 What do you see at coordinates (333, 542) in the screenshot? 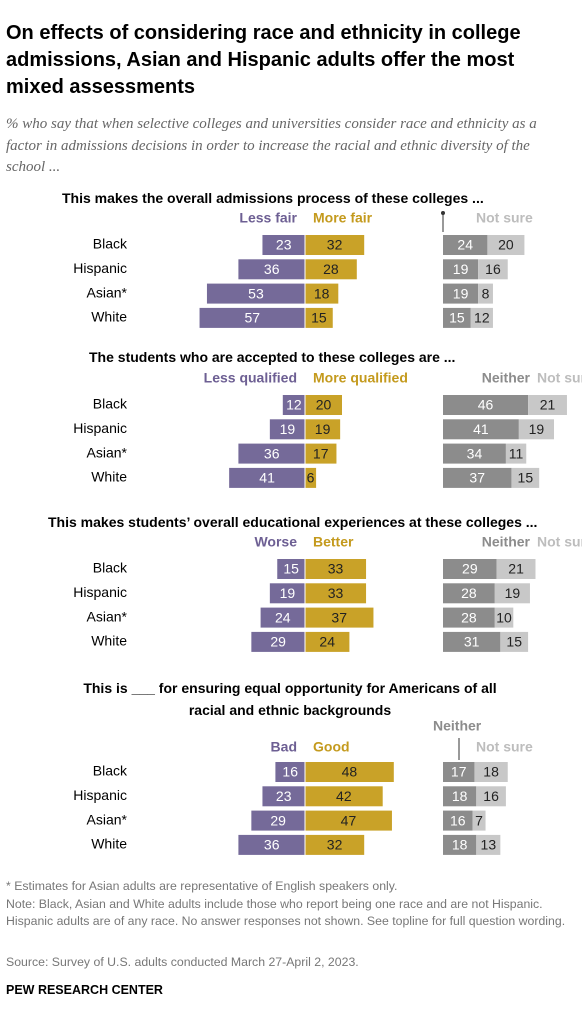
I see `legend-label: Better` at bounding box center [333, 542].